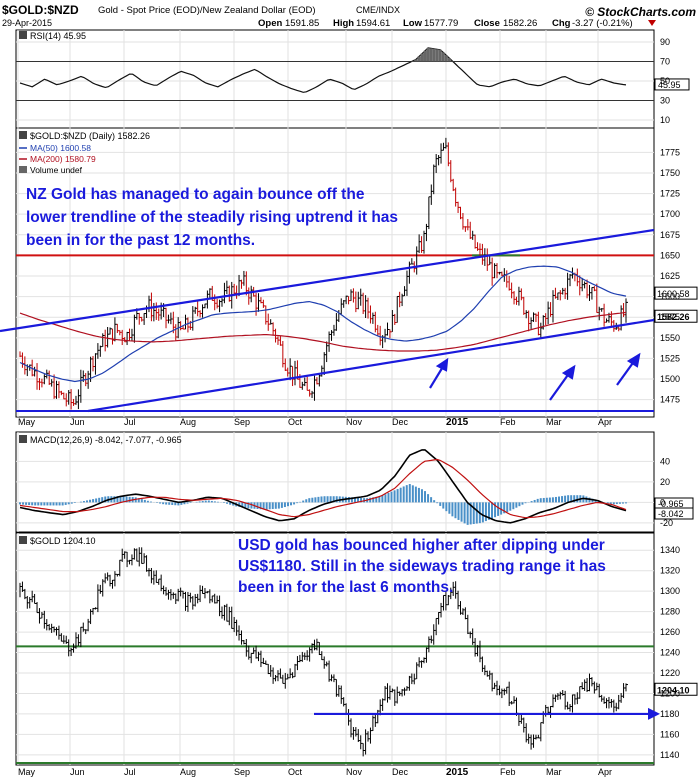 The height and width of the screenshot is (780, 700). What do you see at coordinates (670, 276) in the screenshot?
I see `y-tick-label: 1625` at bounding box center [670, 276].